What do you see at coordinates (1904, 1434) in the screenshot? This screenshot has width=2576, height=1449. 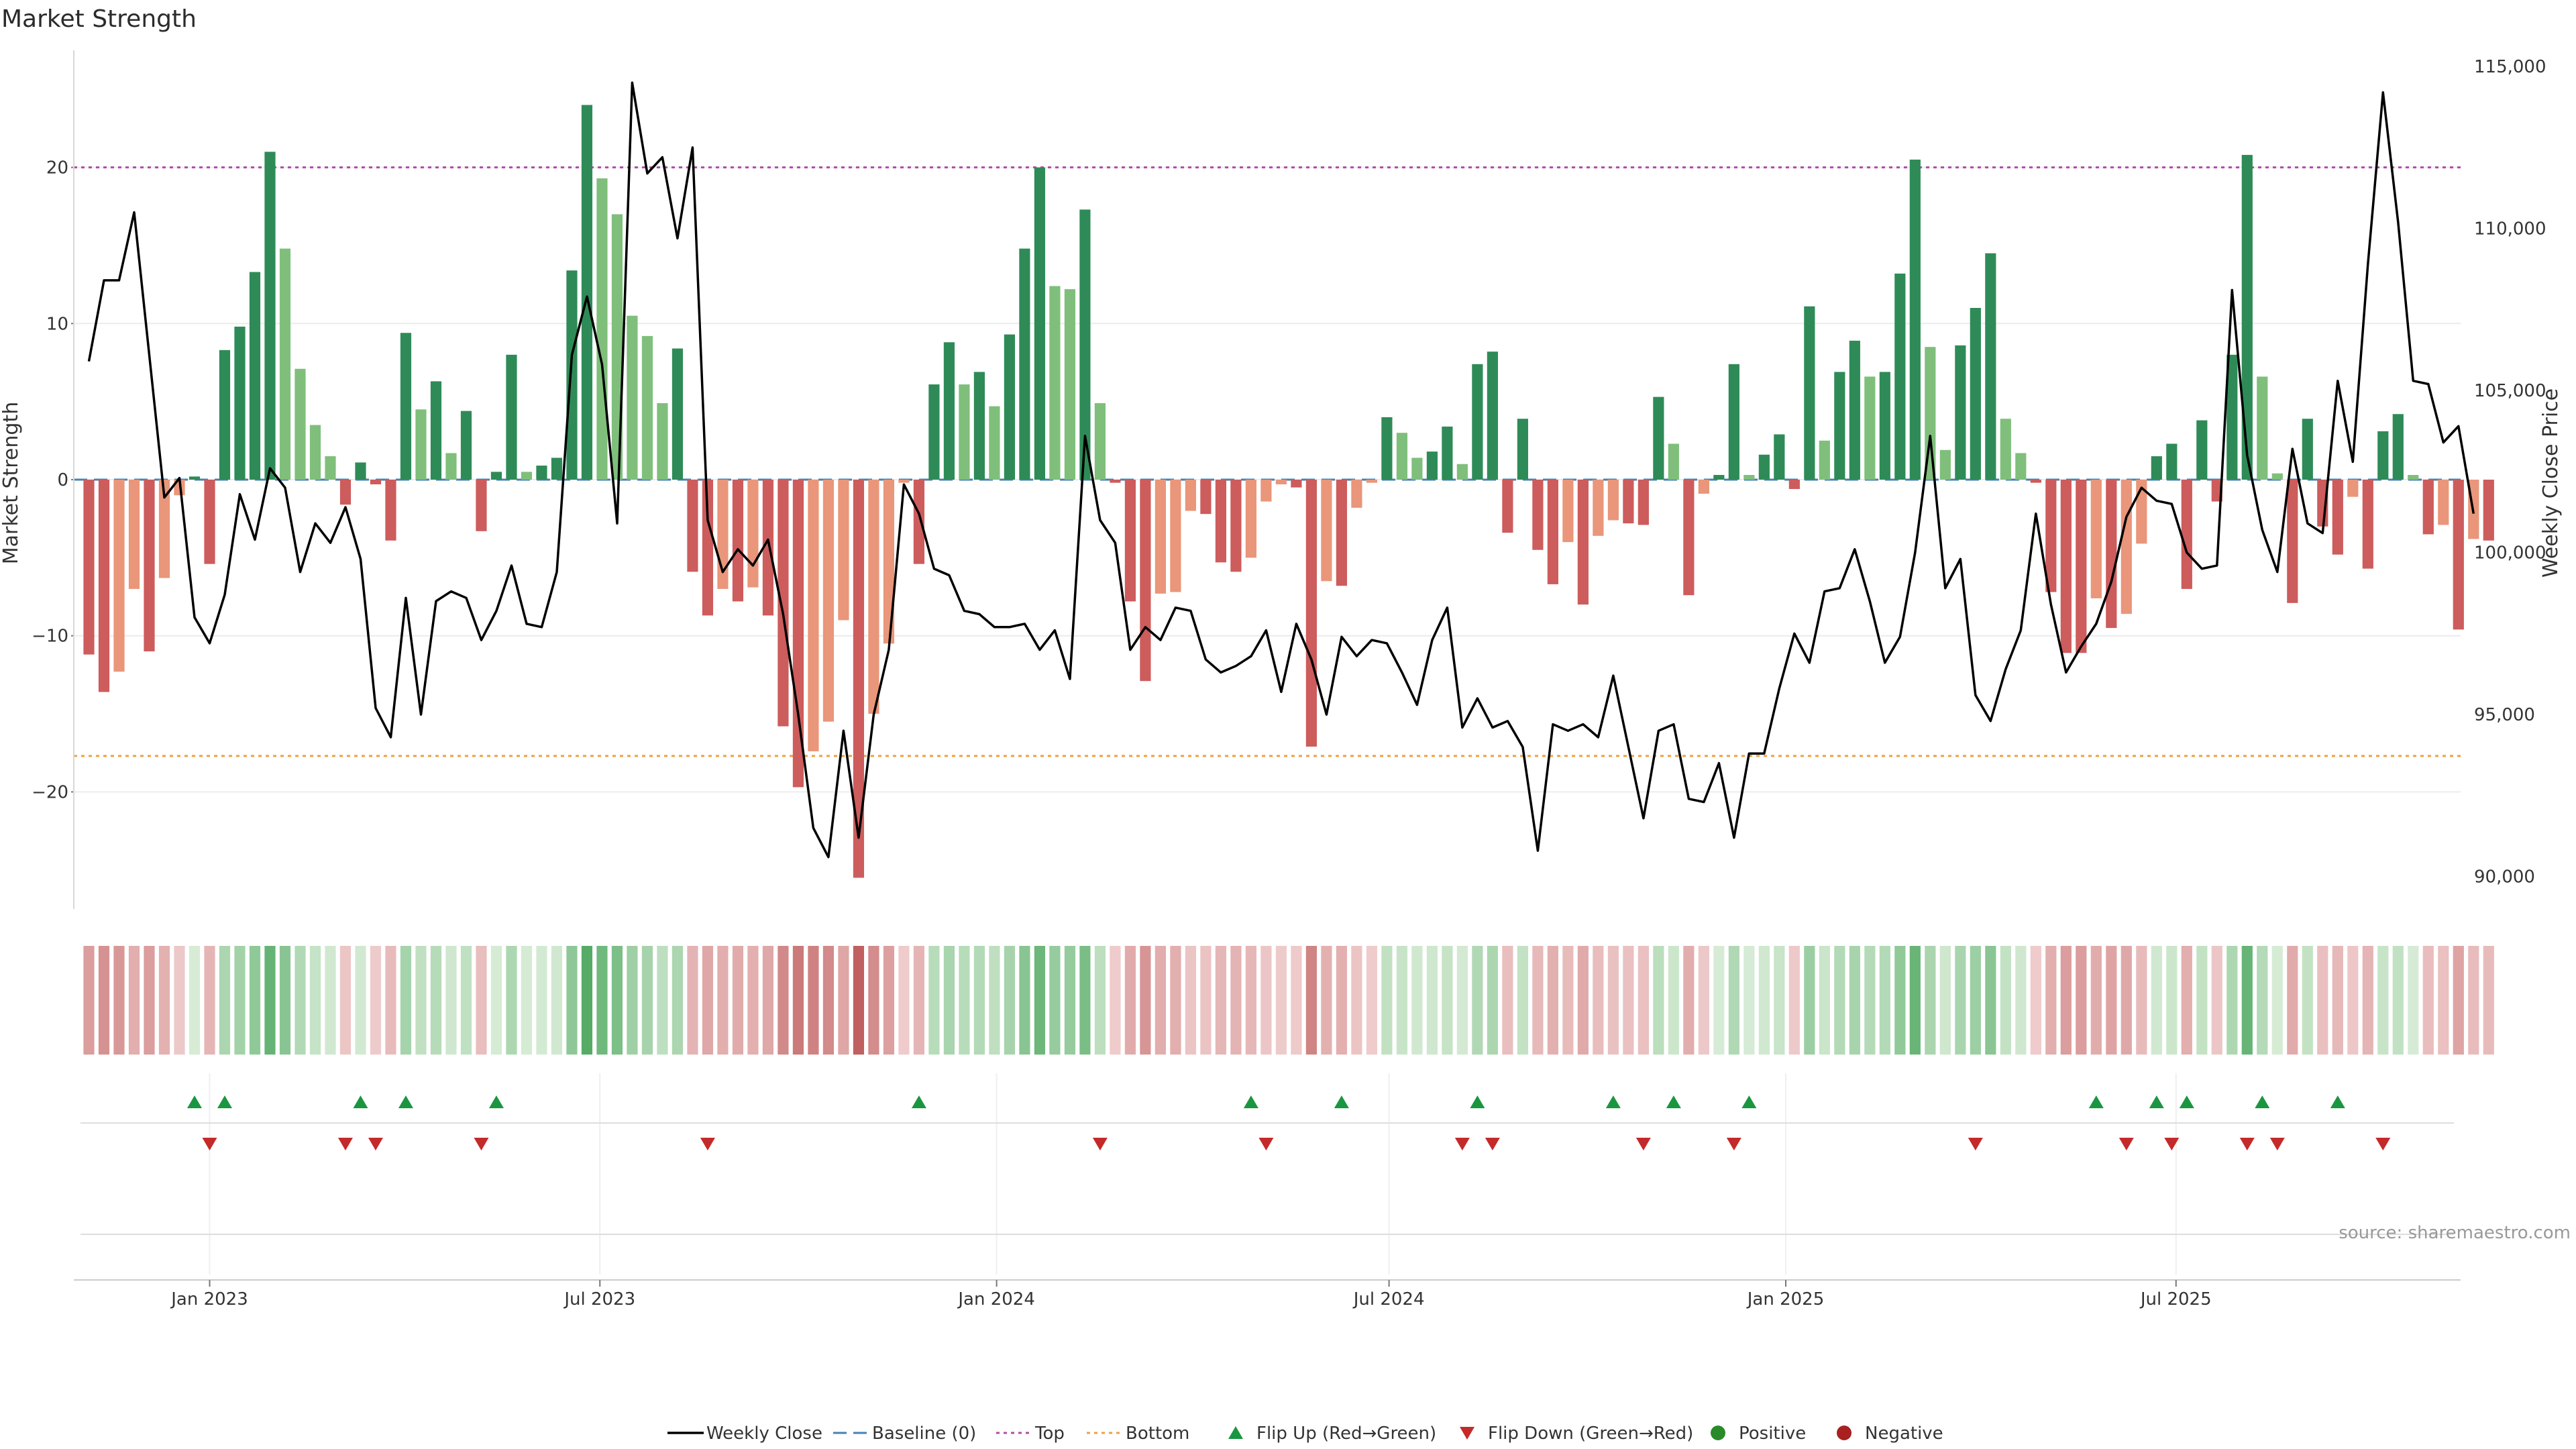 I see `legend-label: Negative` at bounding box center [1904, 1434].